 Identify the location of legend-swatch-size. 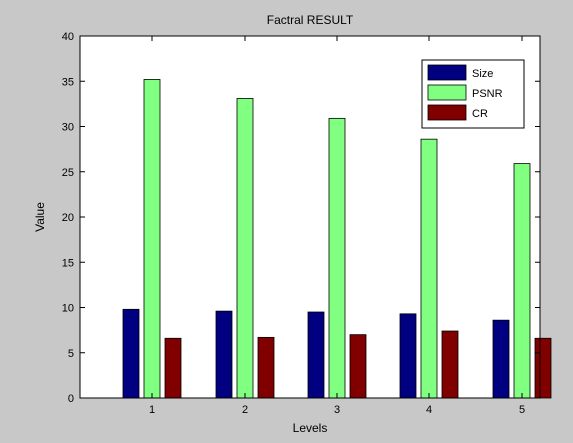
(447, 72).